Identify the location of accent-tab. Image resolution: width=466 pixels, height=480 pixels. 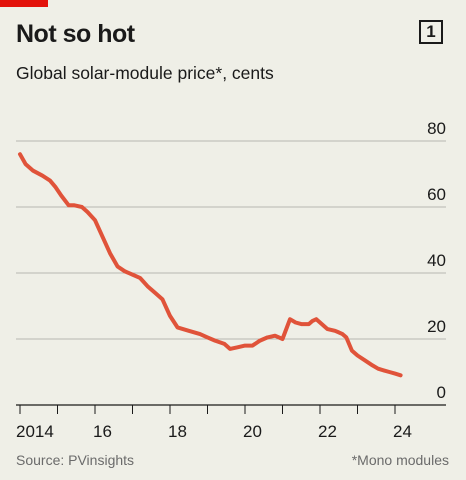
(24, 3).